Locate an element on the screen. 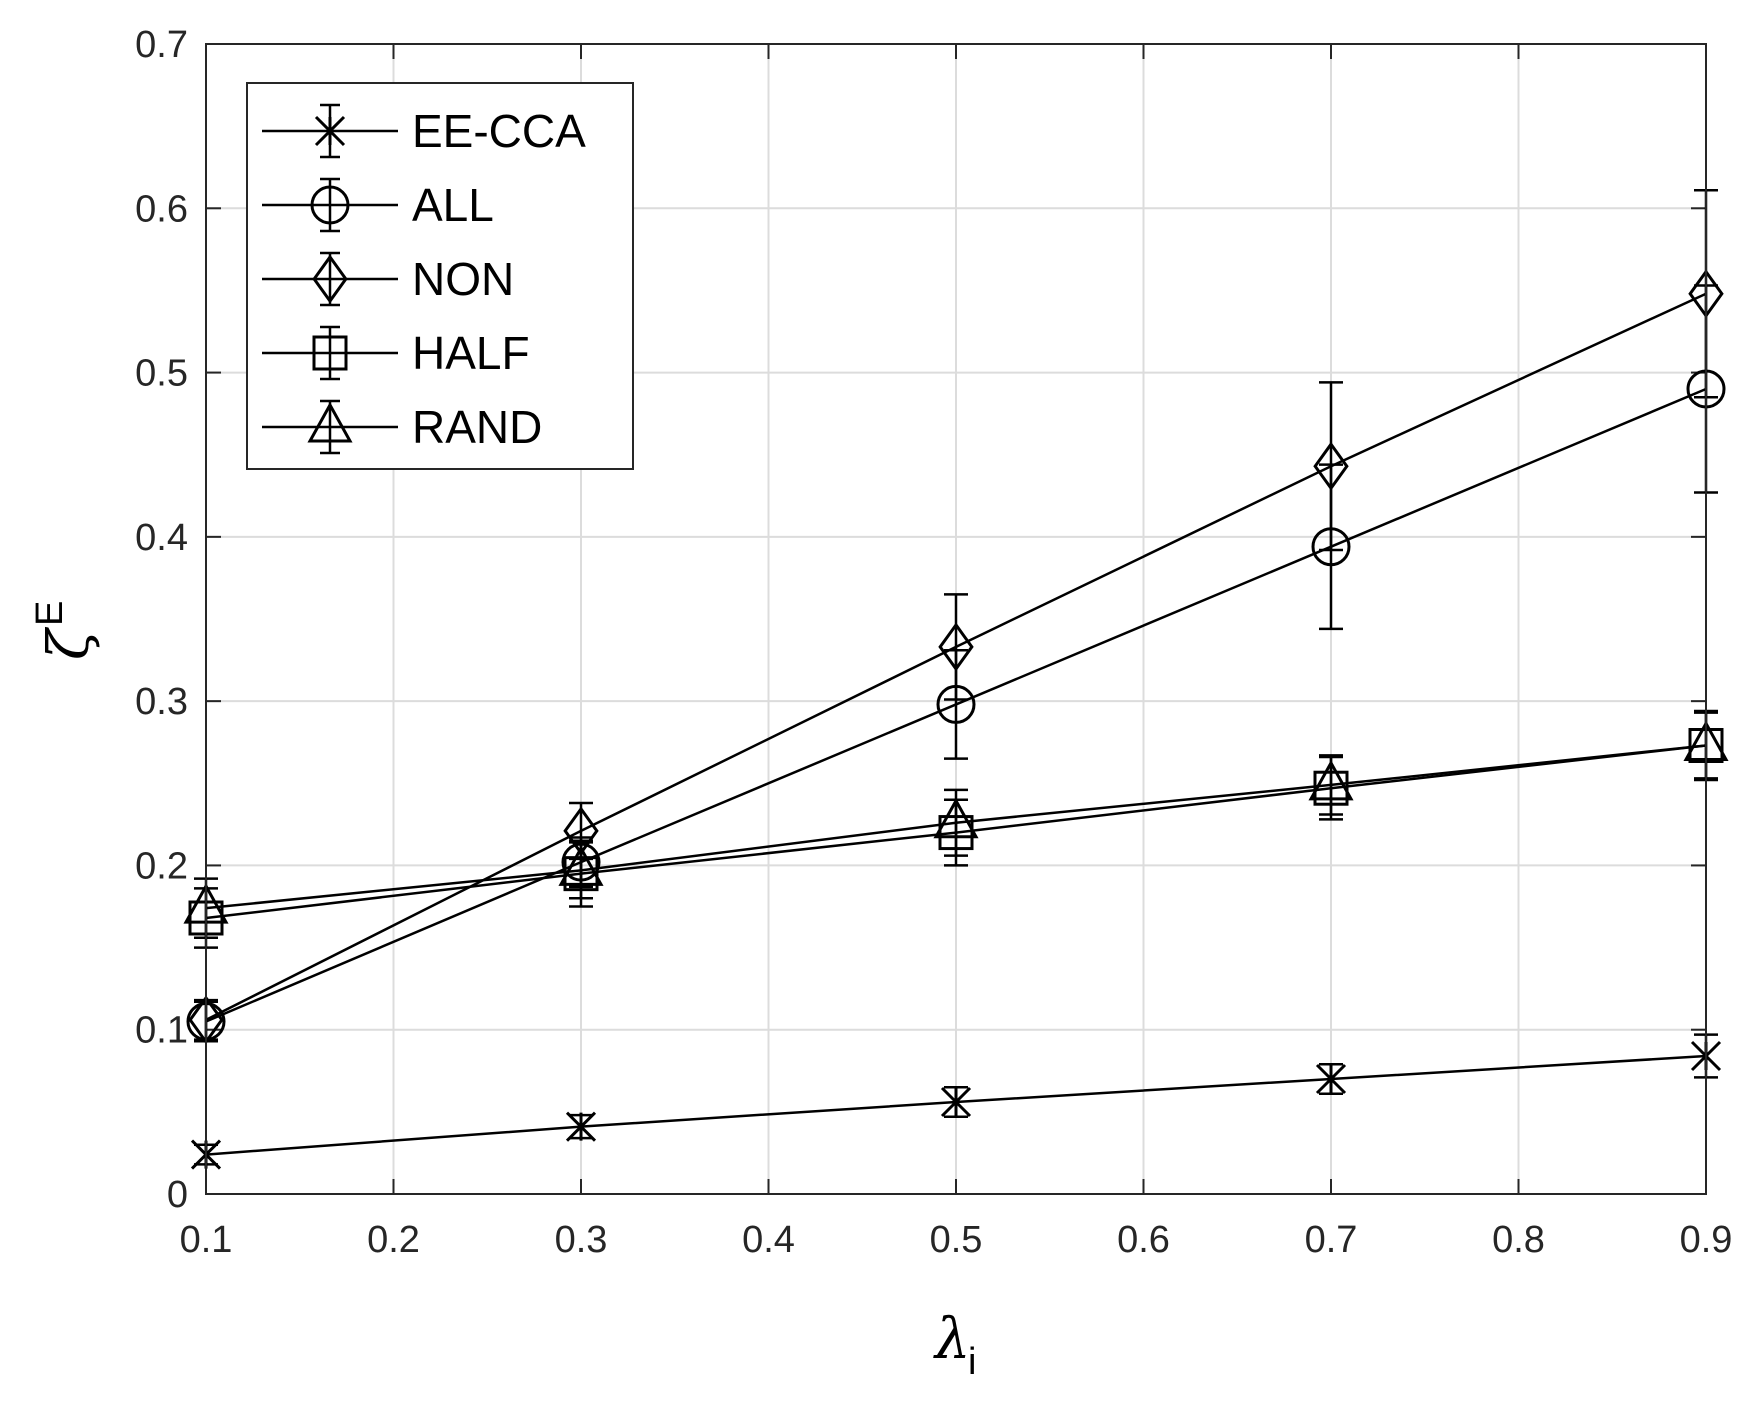 The height and width of the screenshot is (1408, 1764). legend-label: EE-CCA is located at coordinates (499, 131).